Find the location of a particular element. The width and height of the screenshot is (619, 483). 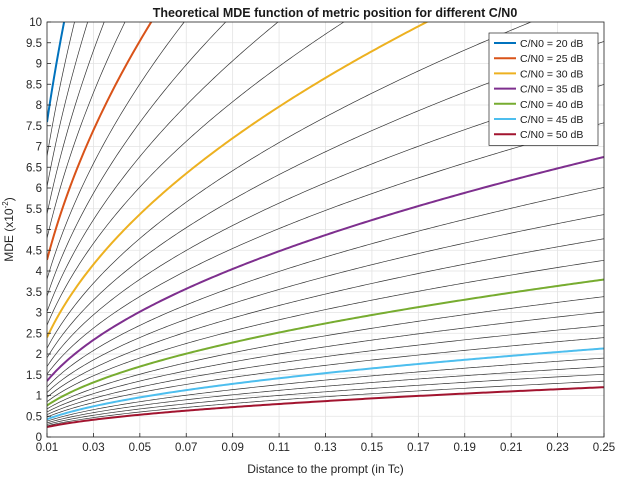

y-tick-label: 9 is located at coordinates (39, 65).